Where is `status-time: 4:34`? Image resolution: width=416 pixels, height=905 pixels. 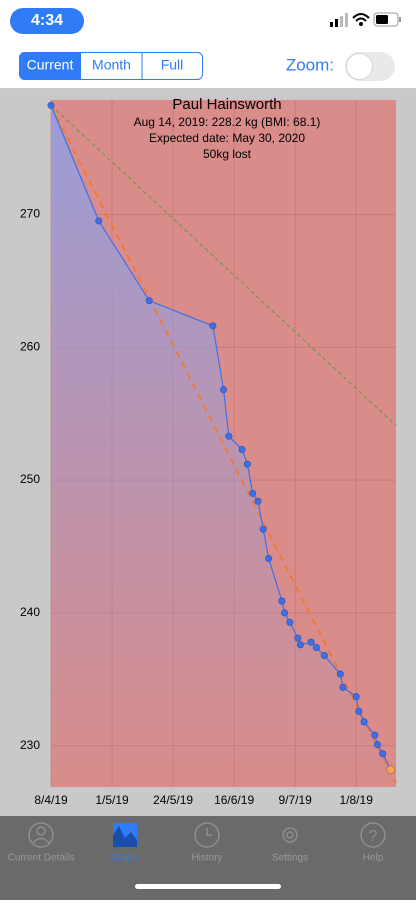 status-time: 4:34 is located at coordinates (47, 20).